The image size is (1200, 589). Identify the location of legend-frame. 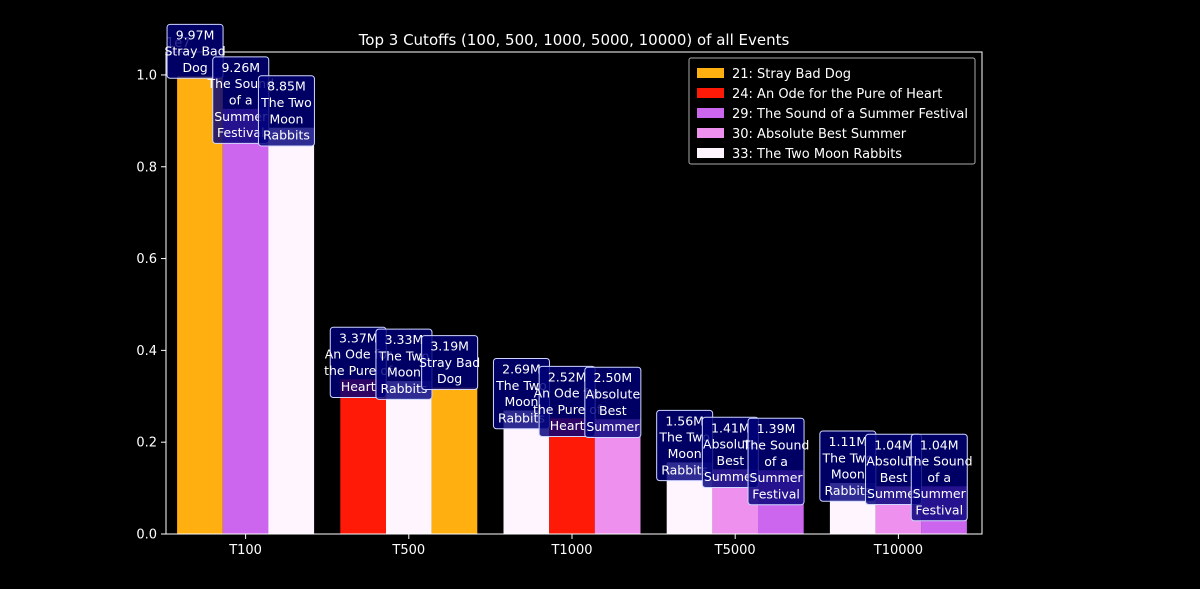
(832, 111).